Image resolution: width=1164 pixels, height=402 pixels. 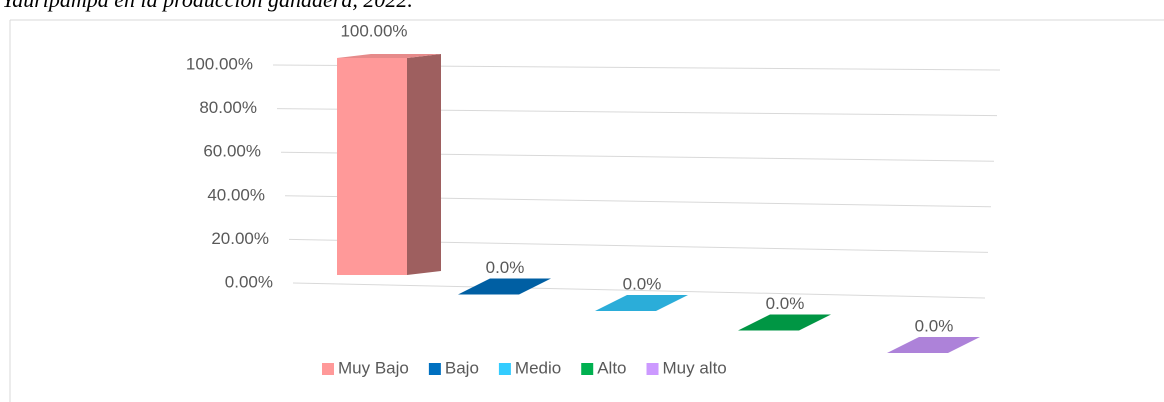 I want to click on legend-label: Medio, so click(x=538, y=367).